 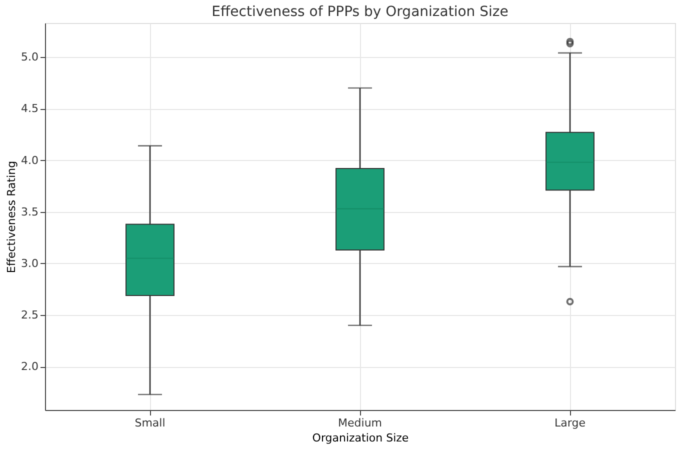 I want to click on y-tick-label: 2.0, so click(x=29, y=367).